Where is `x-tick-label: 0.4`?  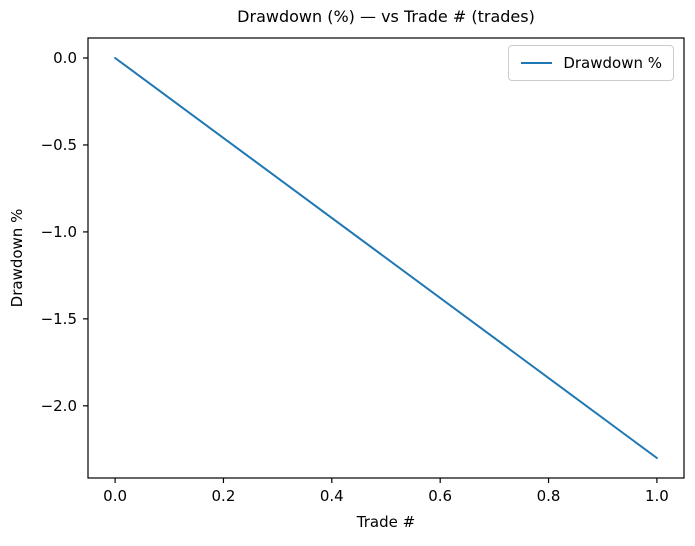 x-tick-label: 0.4 is located at coordinates (332, 496).